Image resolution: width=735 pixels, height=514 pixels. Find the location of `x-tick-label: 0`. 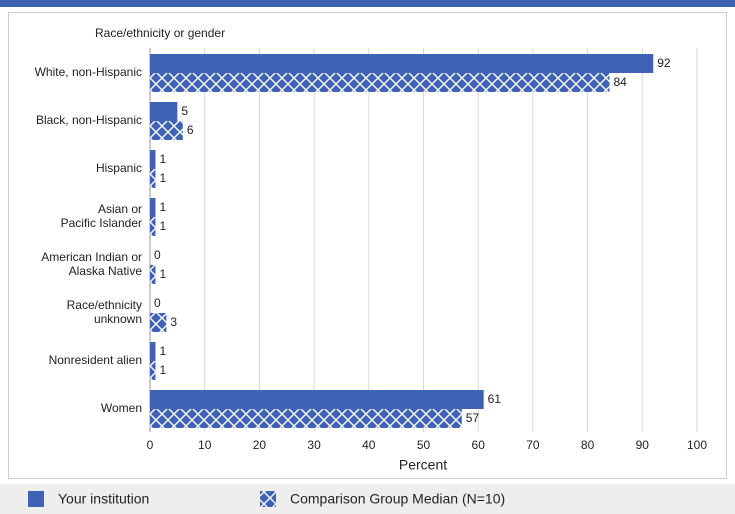

x-tick-label: 0 is located at coordinates (150, 445).